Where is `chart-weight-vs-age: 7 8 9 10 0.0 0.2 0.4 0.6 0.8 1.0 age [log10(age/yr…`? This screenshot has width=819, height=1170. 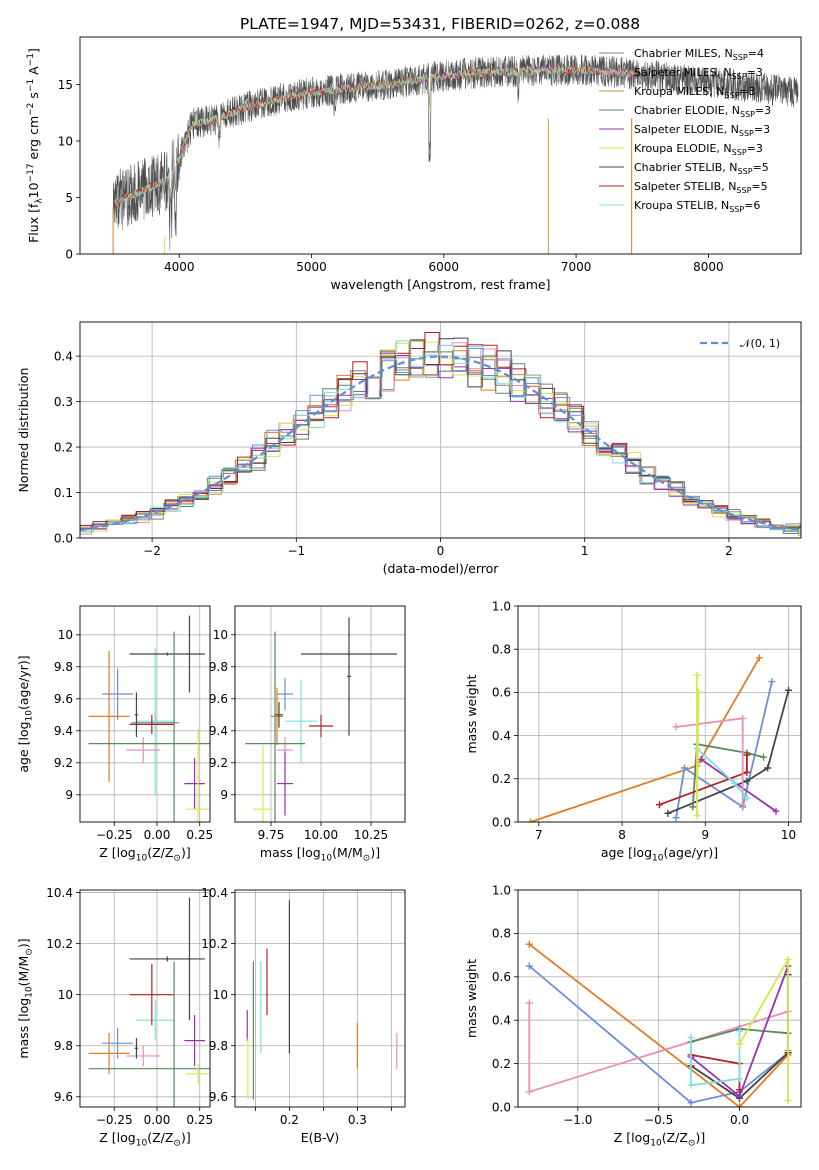 chart-weight-vs-age: 7 8 9 10 0.0 0.2 0.4 0.6 0.8 1.0 age [log10(age/yr… is located at coordinates (633, 731).